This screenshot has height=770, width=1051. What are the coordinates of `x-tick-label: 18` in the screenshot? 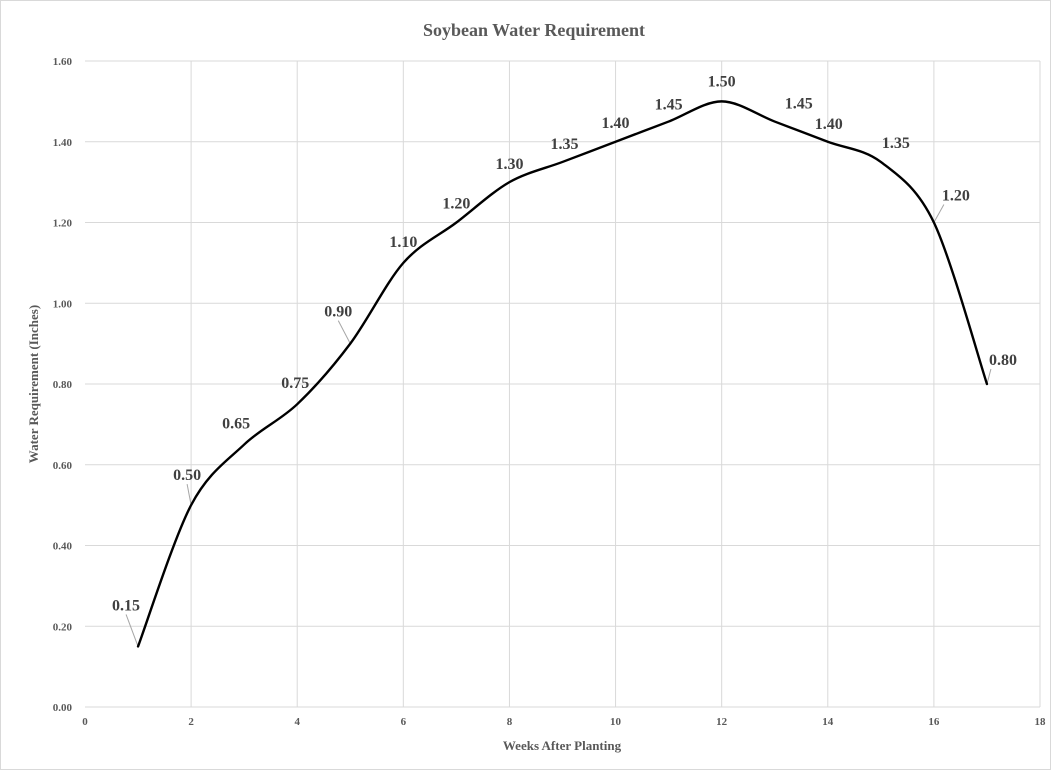 It's located at (1041, 722).